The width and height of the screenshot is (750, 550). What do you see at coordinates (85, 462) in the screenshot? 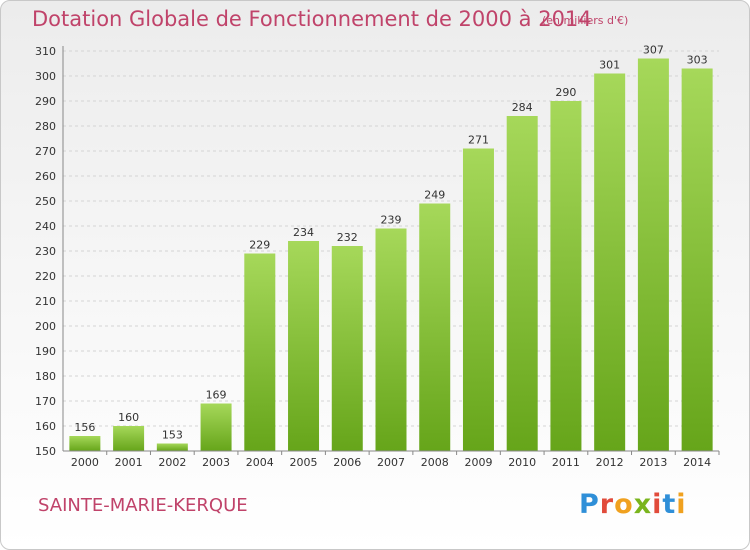
I see `x-tick-label: 2000` at bounding box center [85, 462].